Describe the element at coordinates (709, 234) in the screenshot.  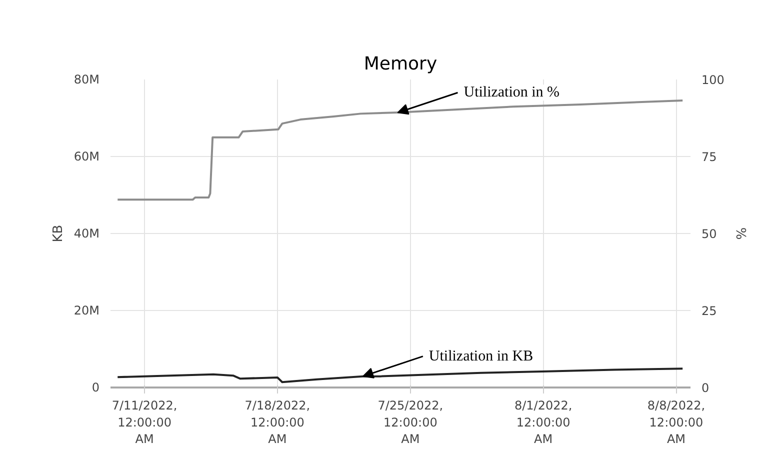
I see `y2-tick-label: 50` at that location.